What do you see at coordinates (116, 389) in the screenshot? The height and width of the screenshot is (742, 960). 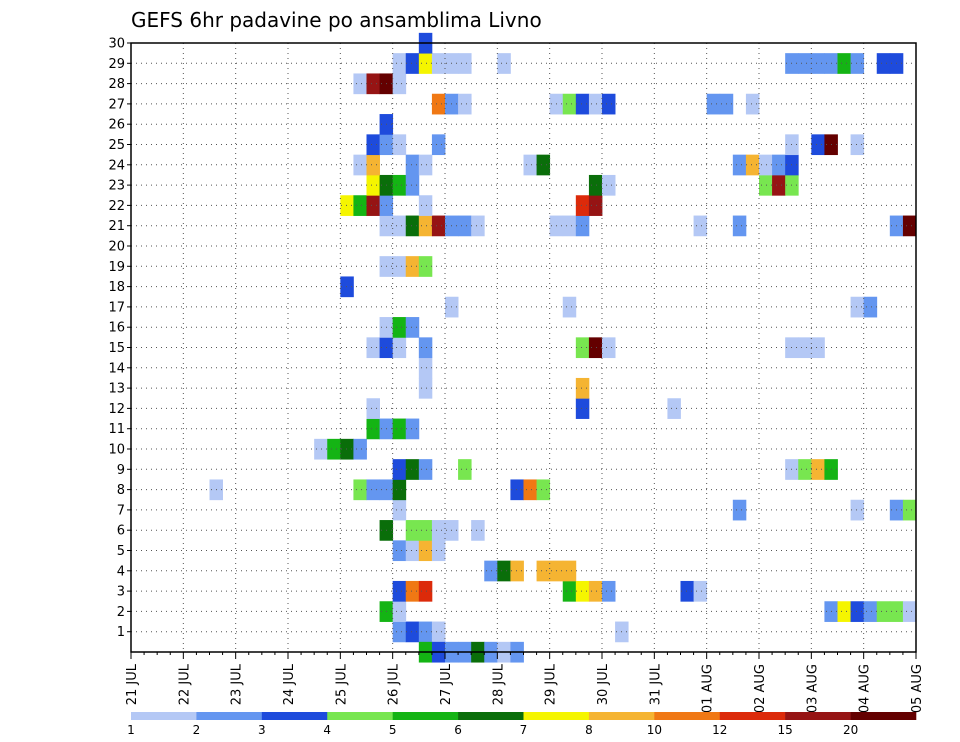 I see `y-tick-label: 13` at bounding box center [116, 389].